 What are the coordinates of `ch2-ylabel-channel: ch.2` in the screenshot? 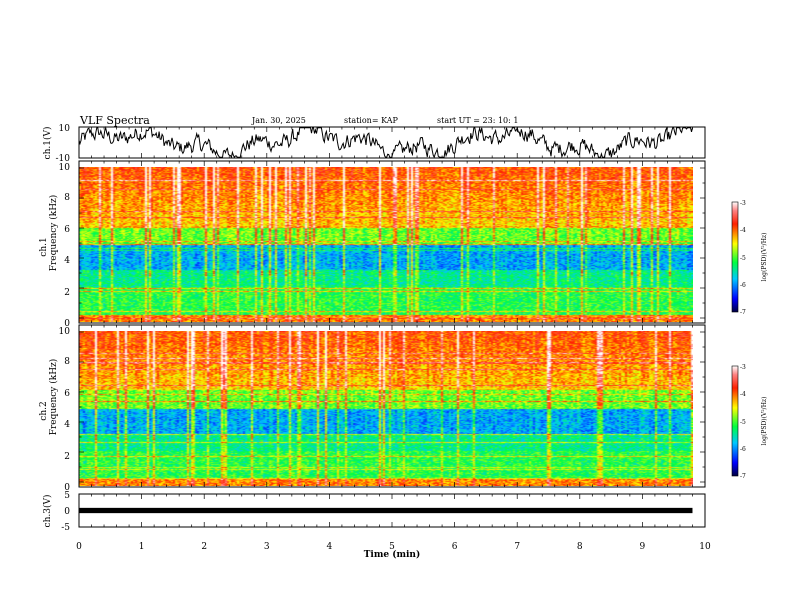 It's located at (44, 410).